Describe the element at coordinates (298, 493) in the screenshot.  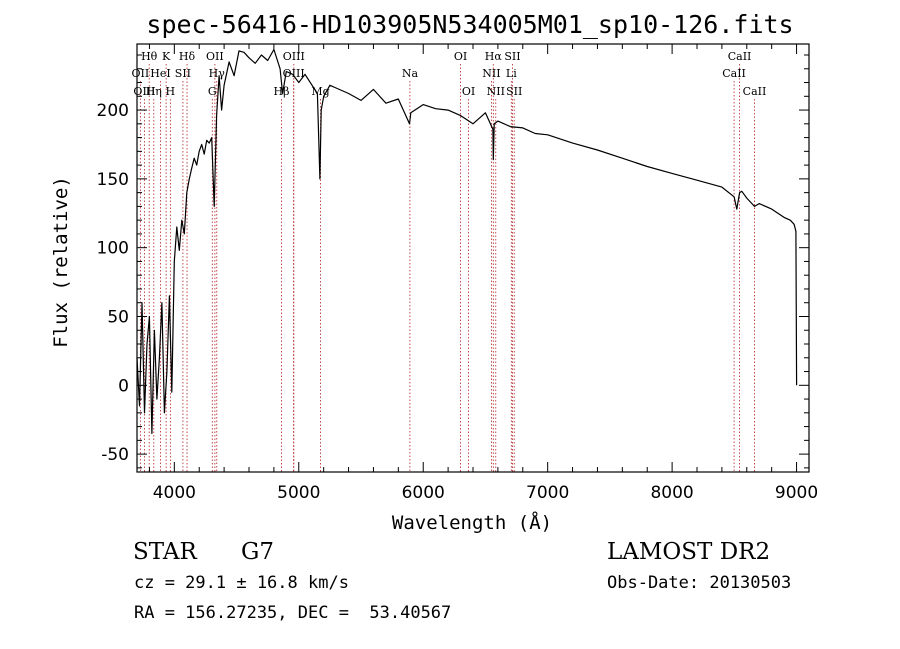
I see `x-tick-label: 5000` at that location.